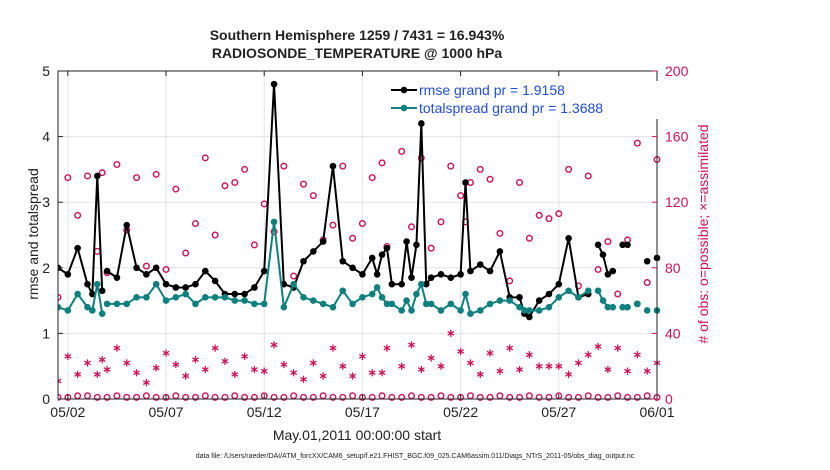  I want to click on legend-spread-marker, so click(404, 108).